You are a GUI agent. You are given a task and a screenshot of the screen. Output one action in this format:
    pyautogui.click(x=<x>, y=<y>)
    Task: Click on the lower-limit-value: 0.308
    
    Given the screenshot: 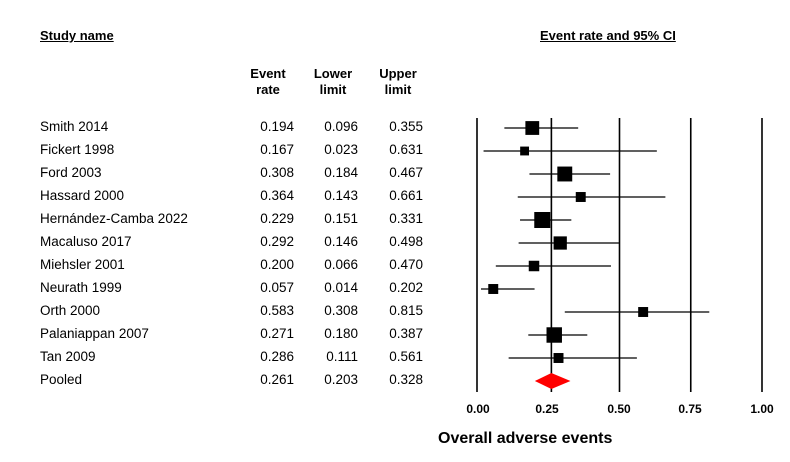 What is the action you would take?
    pyautogui.click(x=341, y=310)
    